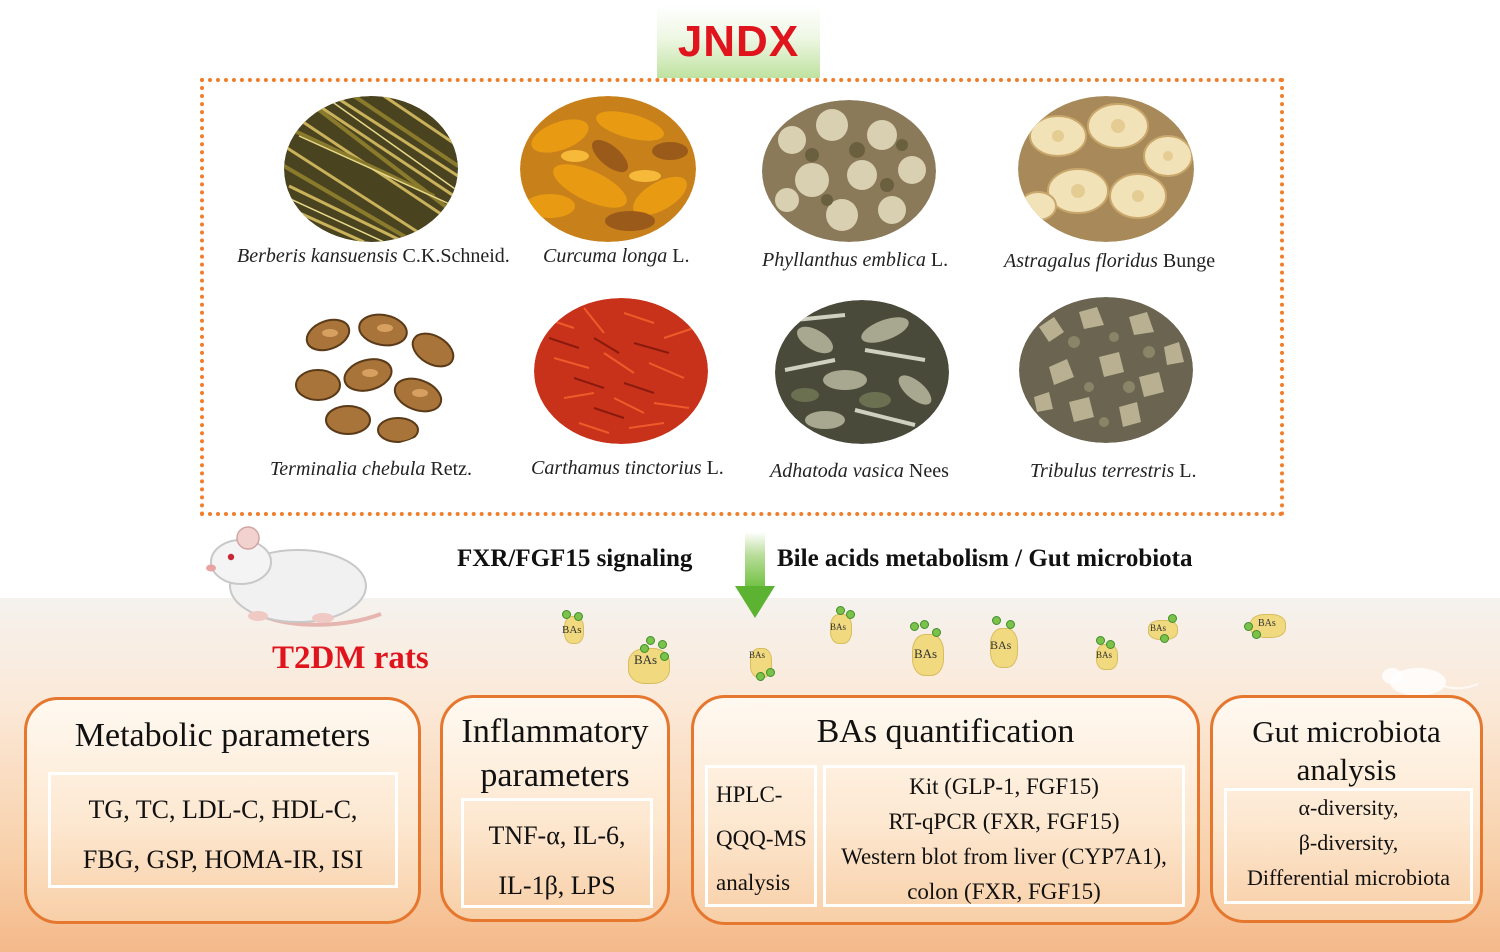 The height and width of the screenshot is (952, 1500). I want to click on herb-photo-phyllanthus, so click(849, 171).